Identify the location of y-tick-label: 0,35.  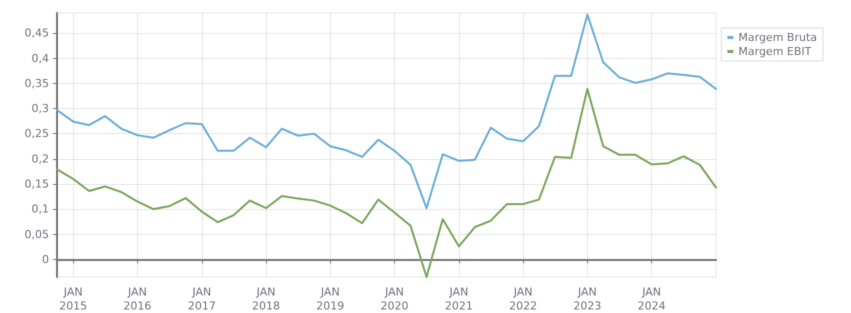
(36, 83).